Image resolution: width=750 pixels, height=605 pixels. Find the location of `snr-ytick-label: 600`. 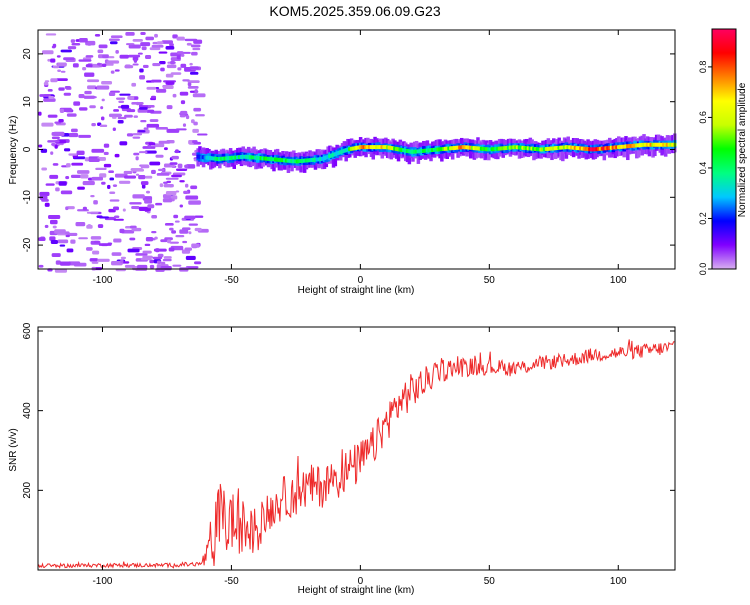

snr-ytick-label: 600 is located at coordinates (27, 330).